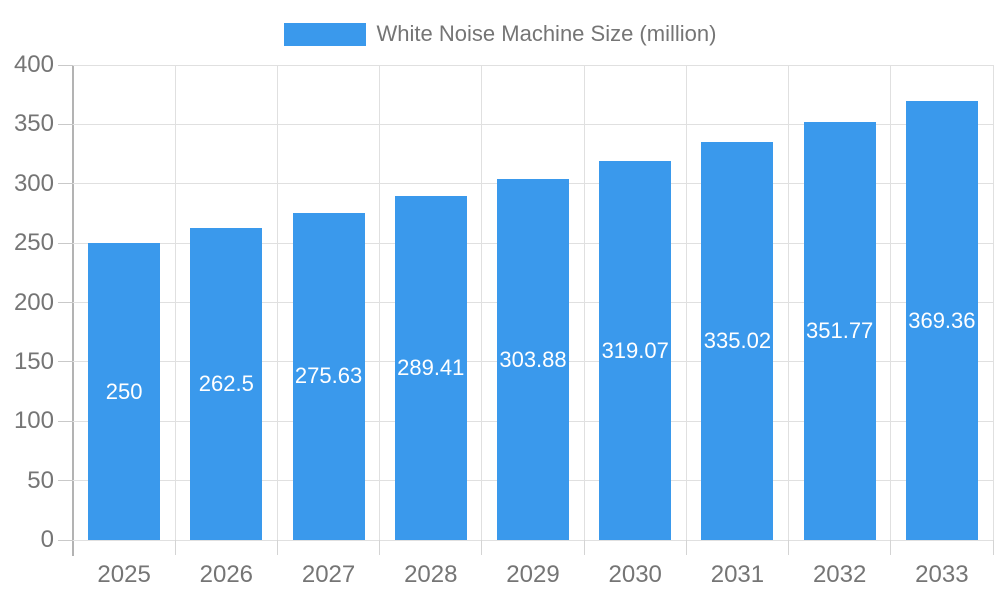  I want to click on x-tick-label: 2025, so click(124, 574).